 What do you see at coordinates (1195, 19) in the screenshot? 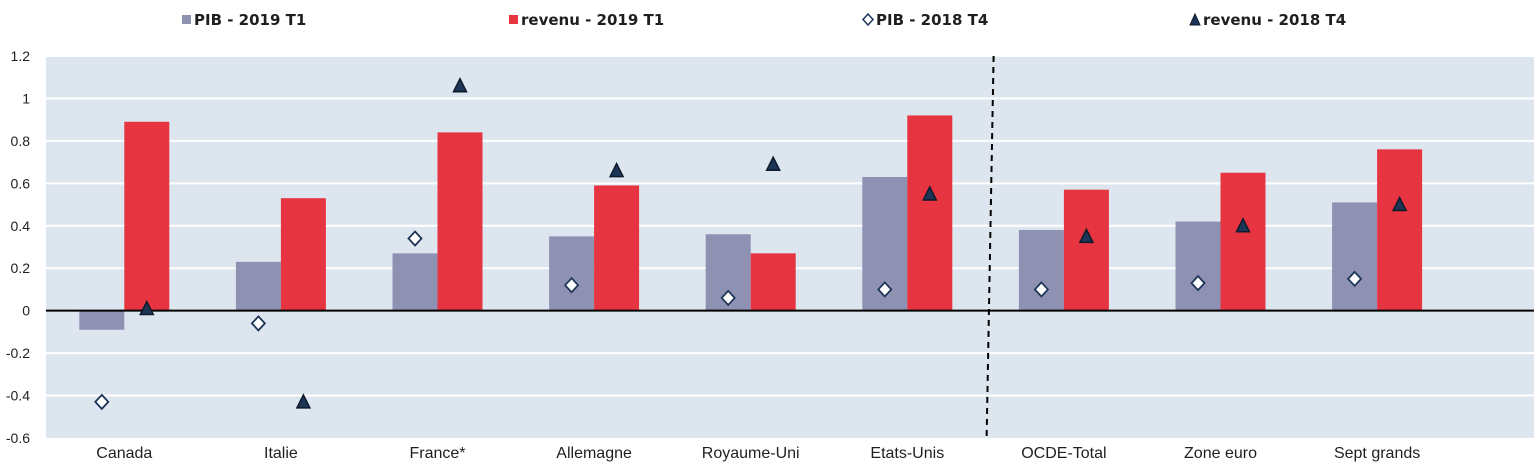
I see `legend-triangle-icon` at bounding box center [1195, 19].